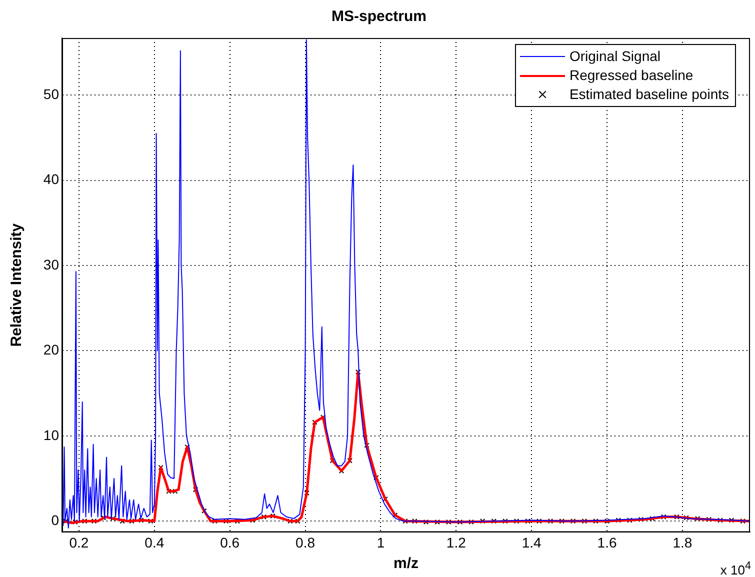  I want to click on x-tick-label: 1.4, so click(532, 542).